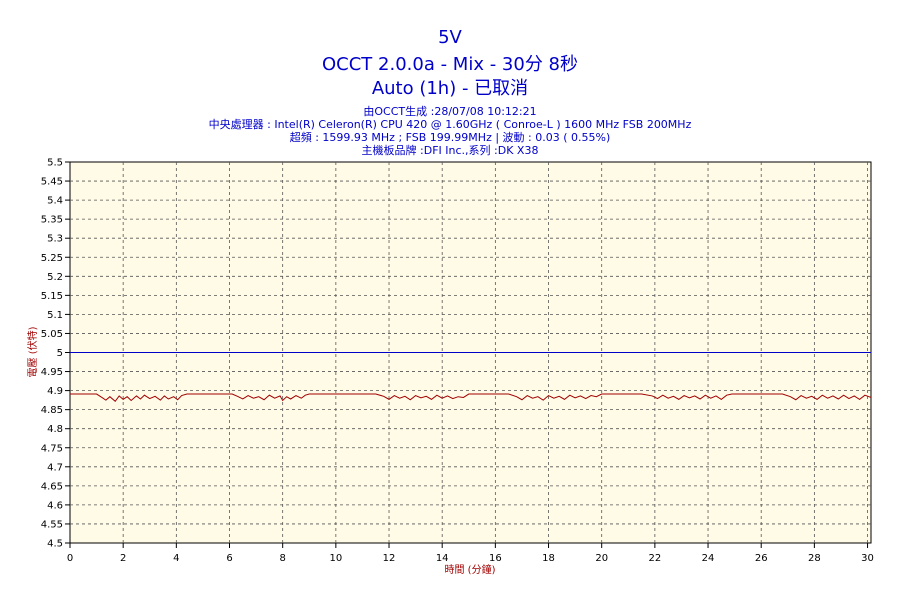 The image size is (900, 600). I want to click on y-tick-label: 4.85, so click(52, 410).